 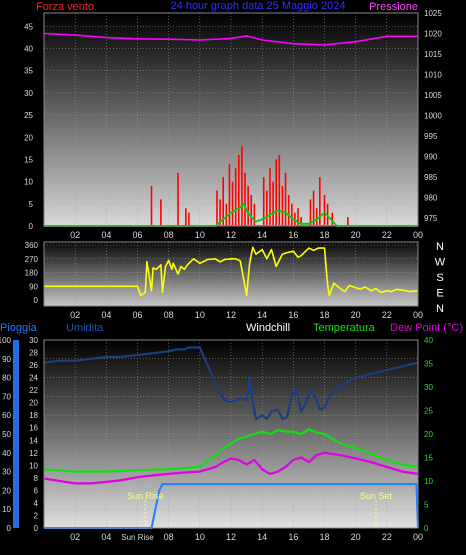 I want to click on pressure-y-tick-label: 985, so click(x=431, y=177).